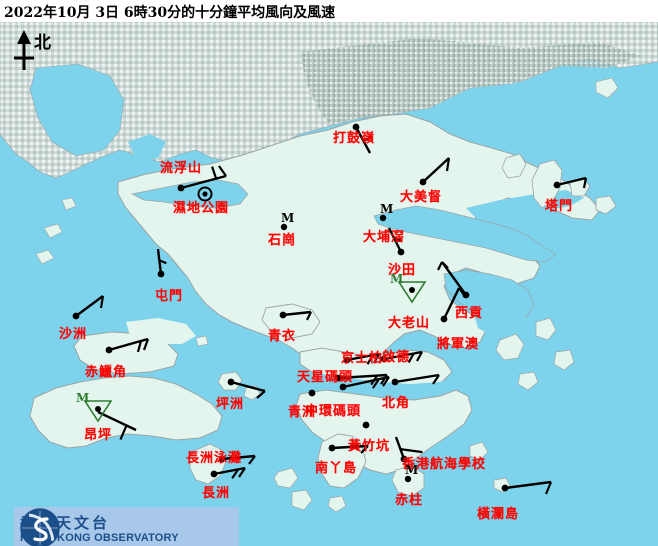 Image resolution: width=658 pixels, height=546 pixels. What do you see at coordinates (24, 50) in the screenshot?
I see `north-arrow-icon` at bounding box center [24, 50].